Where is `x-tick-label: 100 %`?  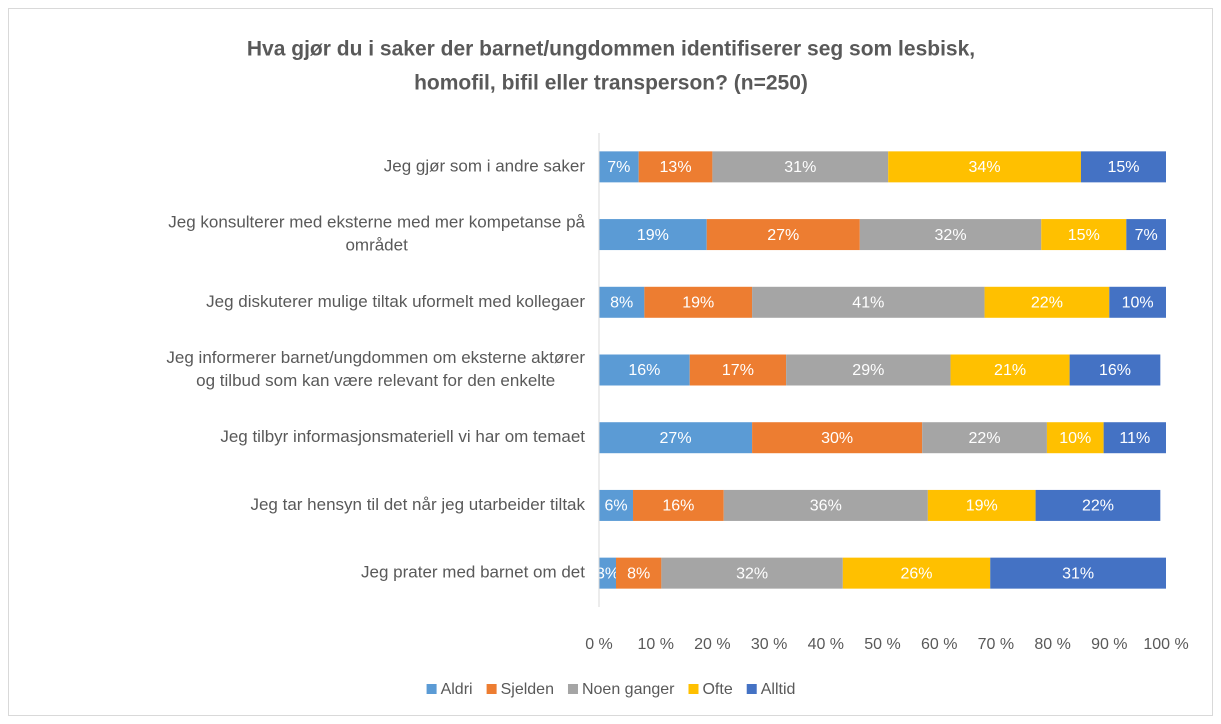 x-tick-label: 100 % is located at coordinates (1165, 644).